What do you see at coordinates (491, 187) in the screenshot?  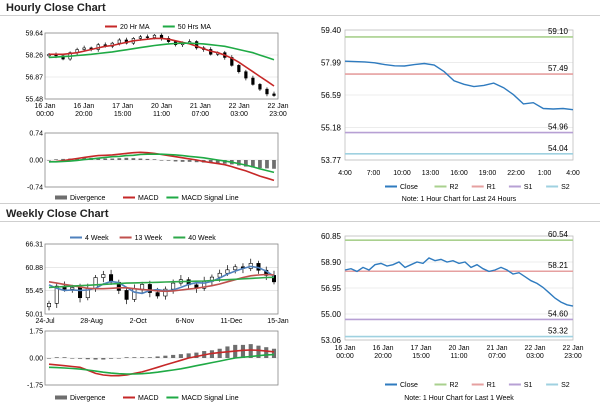 I see `hourly-levels-legend-label: R1` at bounding box center [491, 187].